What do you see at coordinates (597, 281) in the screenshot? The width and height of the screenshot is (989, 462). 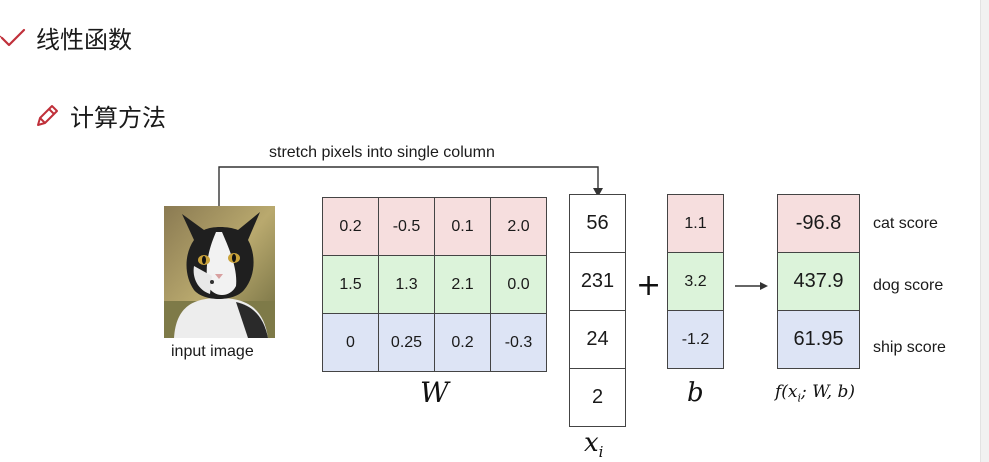 I see `input-value-cell: 231` at bounding box center [597, 281].